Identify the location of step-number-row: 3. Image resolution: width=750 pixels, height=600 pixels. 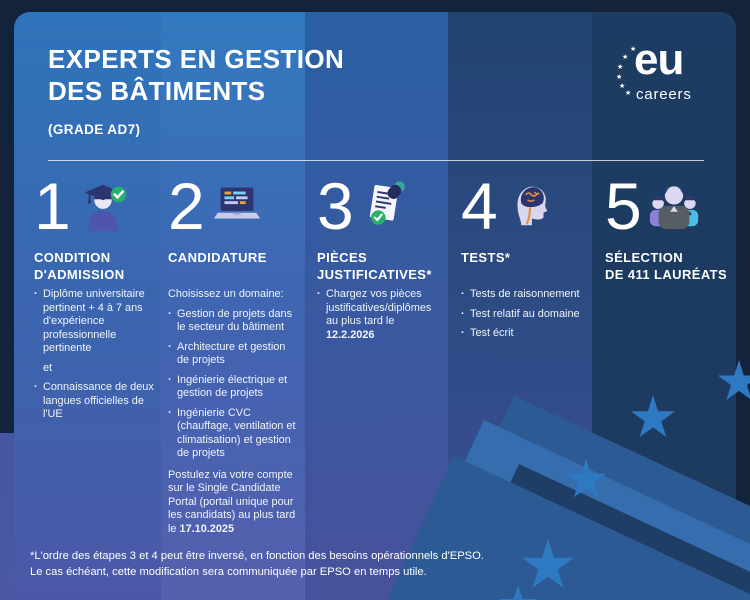
(365, 206).